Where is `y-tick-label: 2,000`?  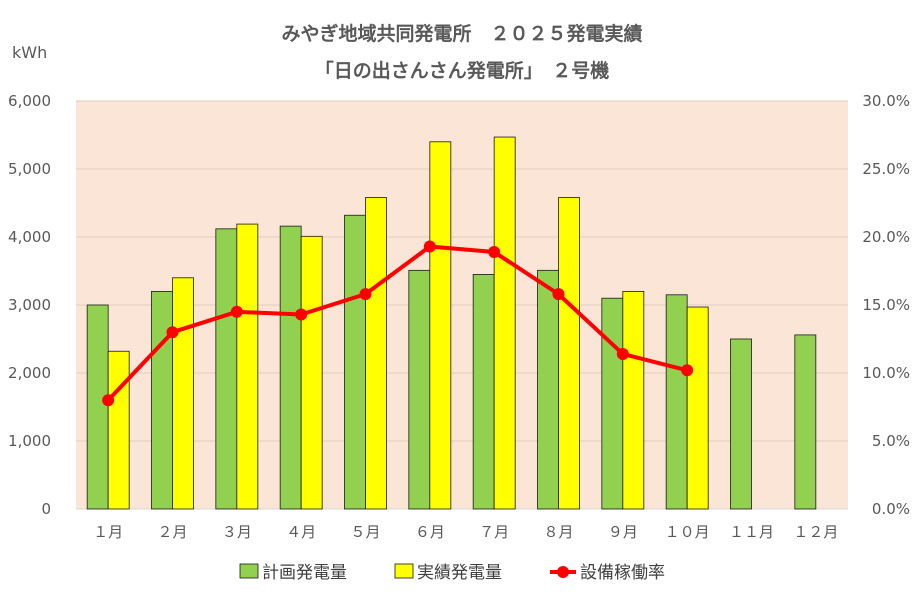
y-tick-label: 2,000 is located at coordinates (29, 373).